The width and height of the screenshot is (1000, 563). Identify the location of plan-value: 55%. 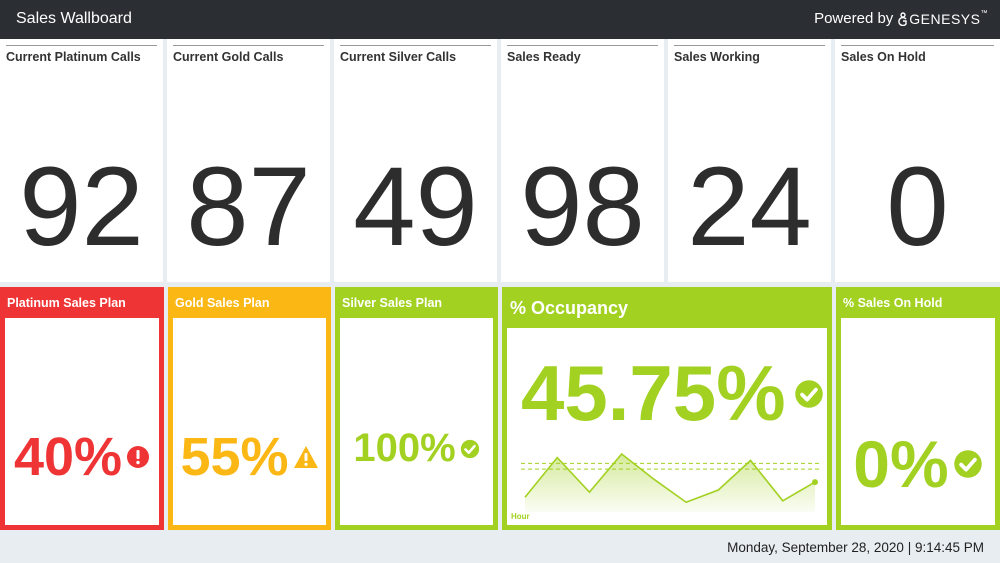
(234, 457).